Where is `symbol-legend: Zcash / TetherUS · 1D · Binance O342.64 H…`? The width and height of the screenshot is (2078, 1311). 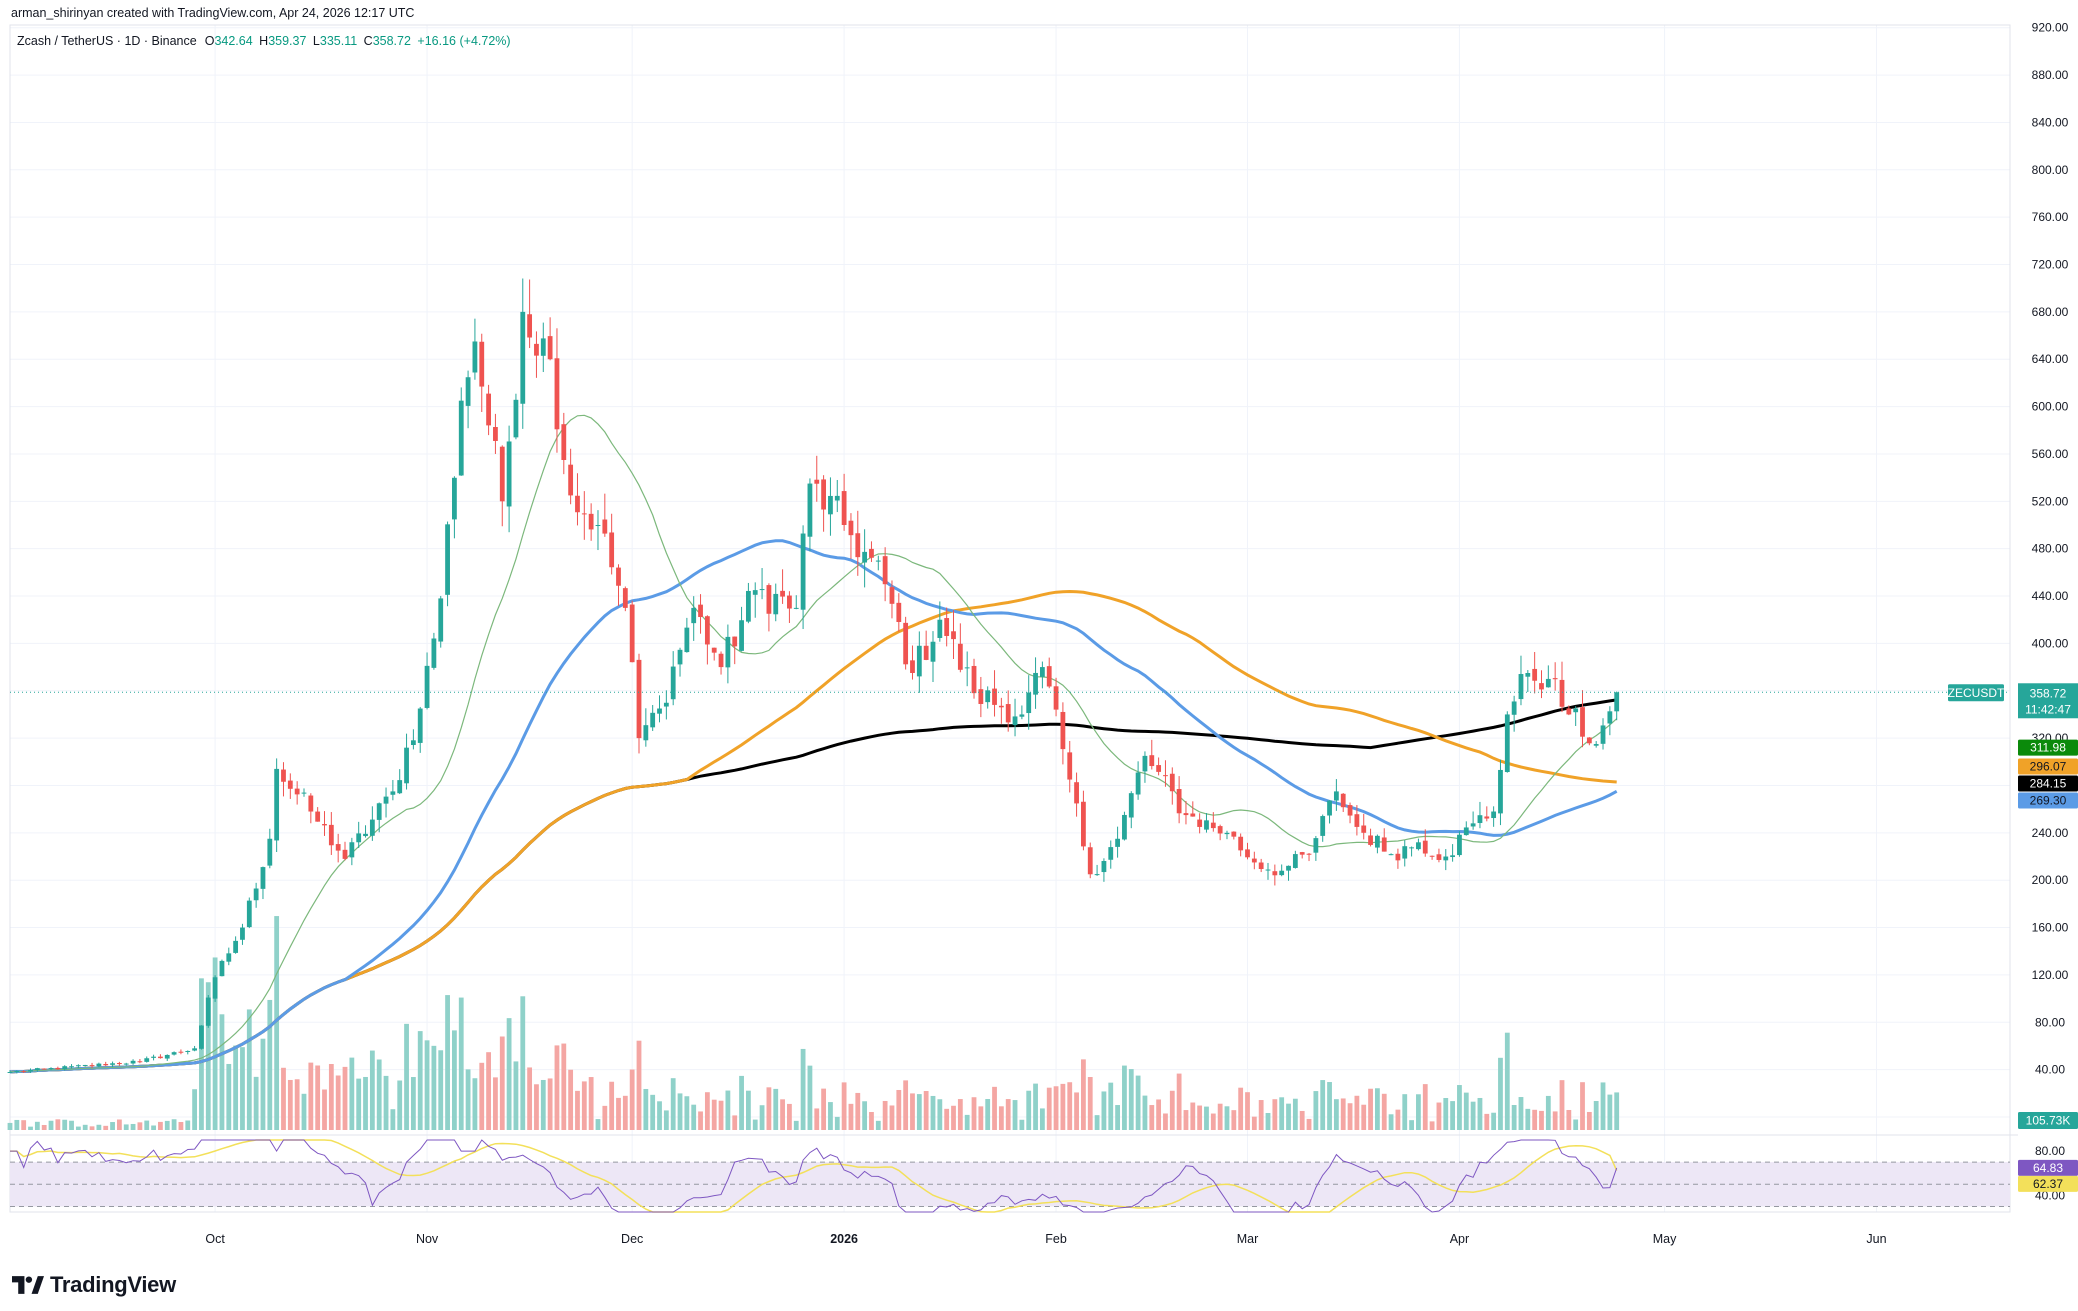 symbol-legend: Zcash / TetherUS · 1D · Binance O342.64 H… is located at coordinates (265, 41).